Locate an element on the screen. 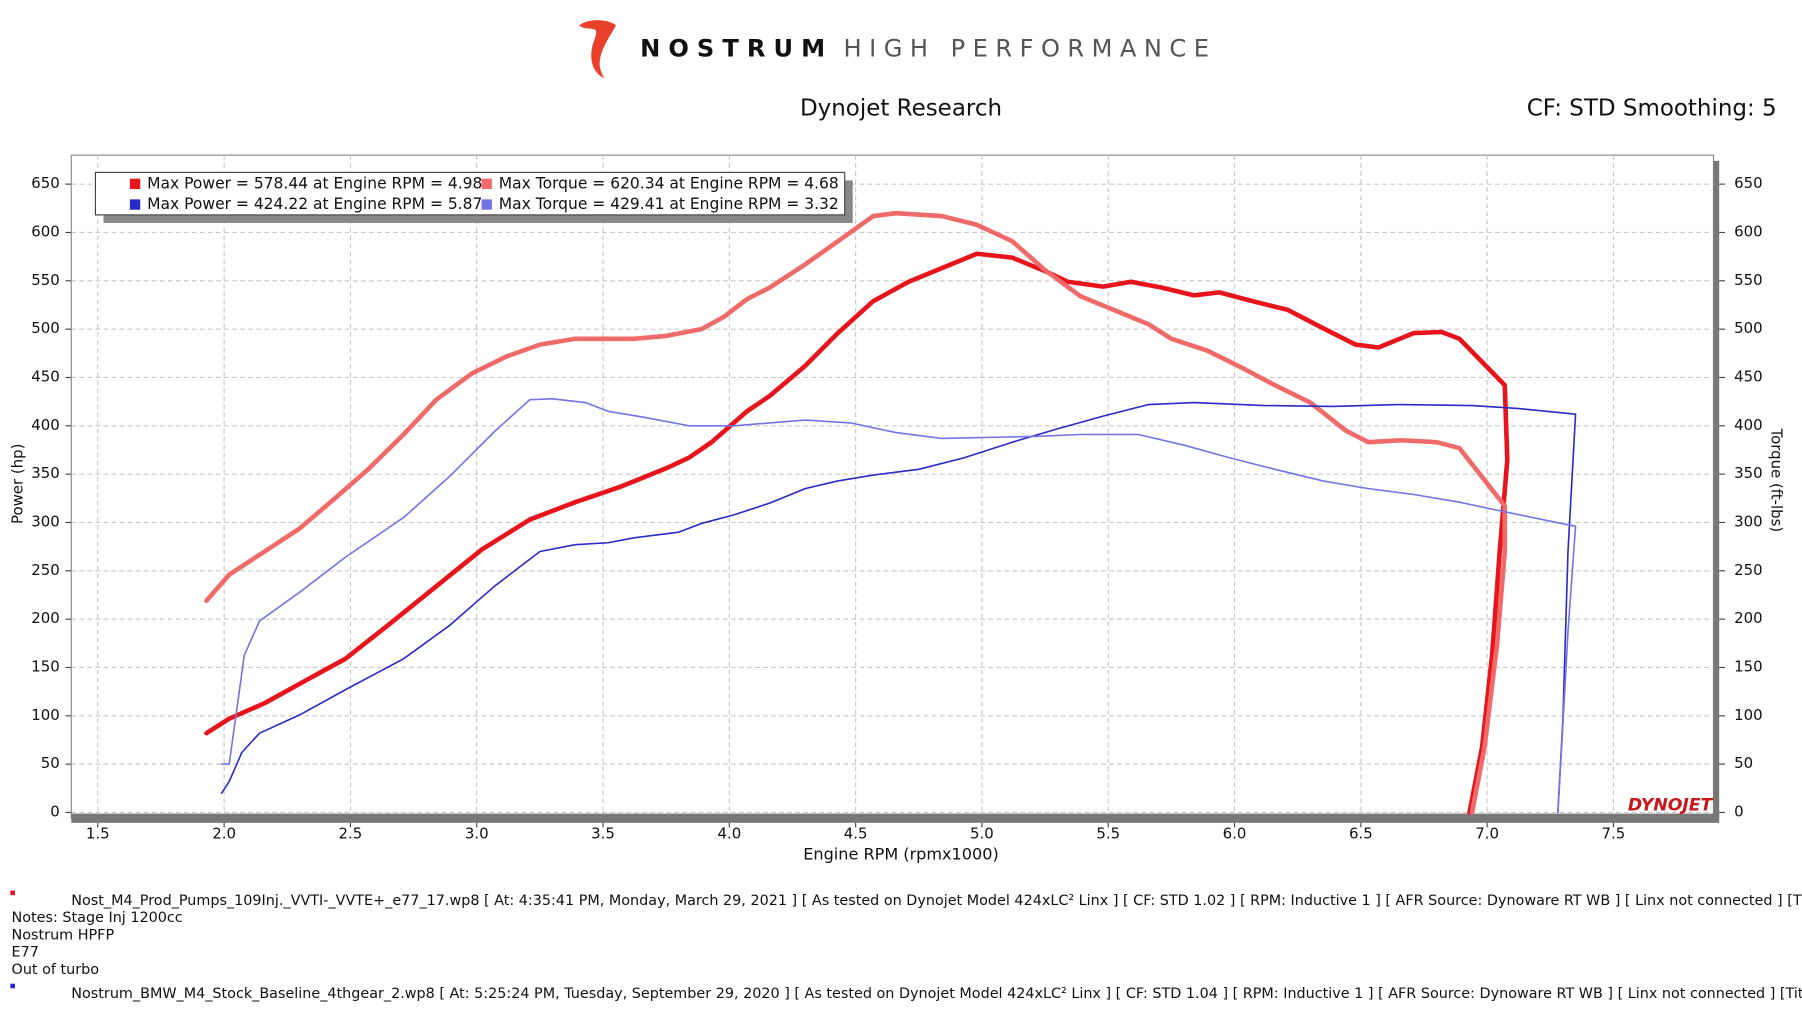 The width and height of the screenshot is (1802, 1013). y2-tick-label: 0 is located at coordinates (1739, 811).